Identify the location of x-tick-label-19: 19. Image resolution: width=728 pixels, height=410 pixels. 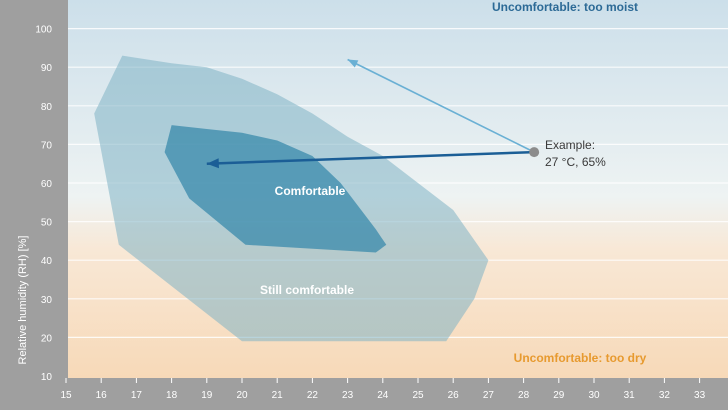
(207, 395).